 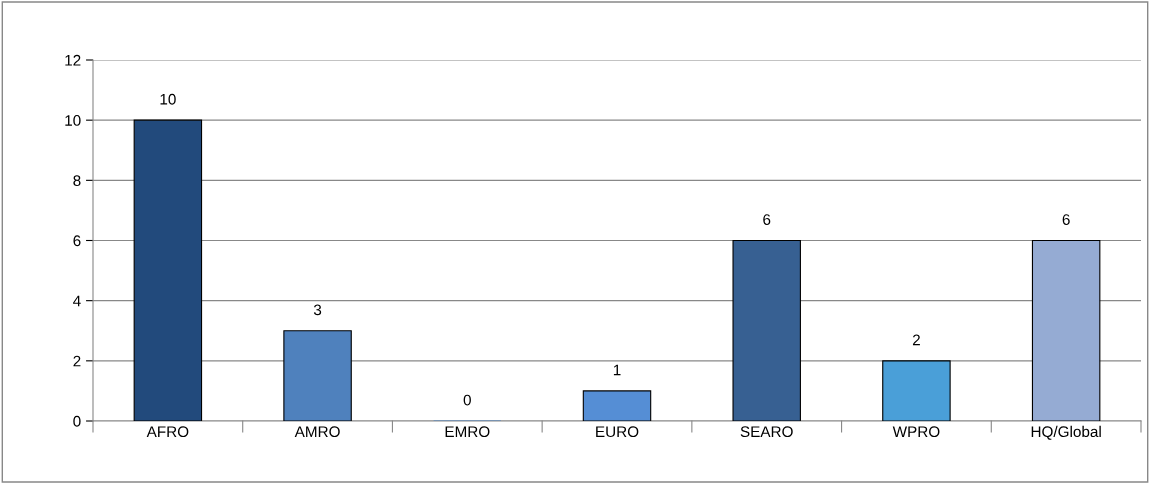 What do you see at coordinates (467, 432) in the screenshot?
I see `x-tick-label: EMRO` at bounding box center [467, 432].